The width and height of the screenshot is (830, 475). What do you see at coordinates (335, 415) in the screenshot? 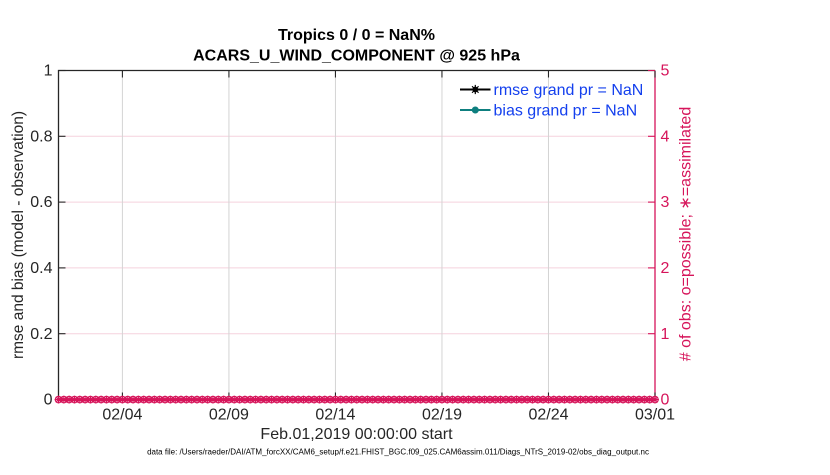
I see `svg-text: 02/14` at bounding box center [335, 415].